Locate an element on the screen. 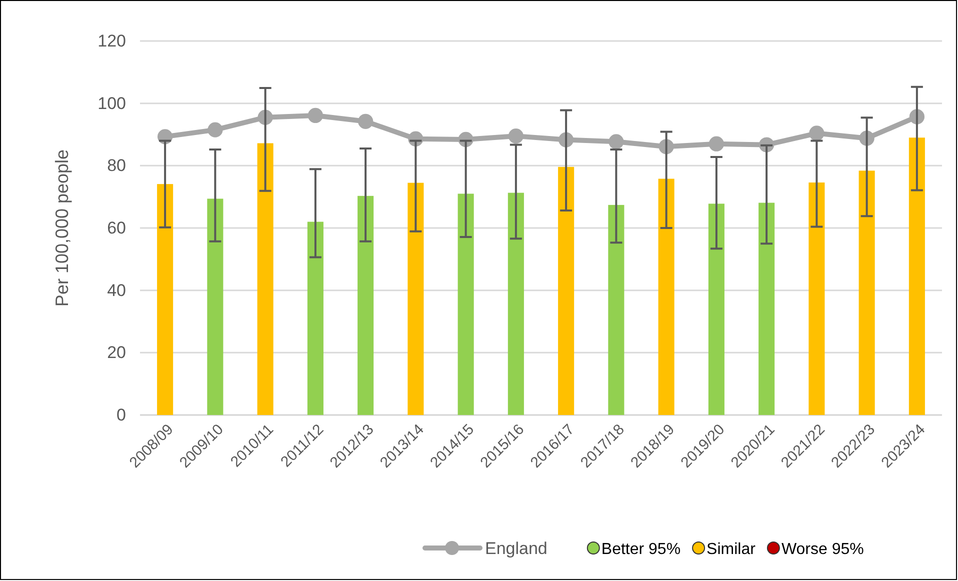 The width and height of the screenshot is (958, 581). y-tick-label: 60 is located at coordinates (116, 228).